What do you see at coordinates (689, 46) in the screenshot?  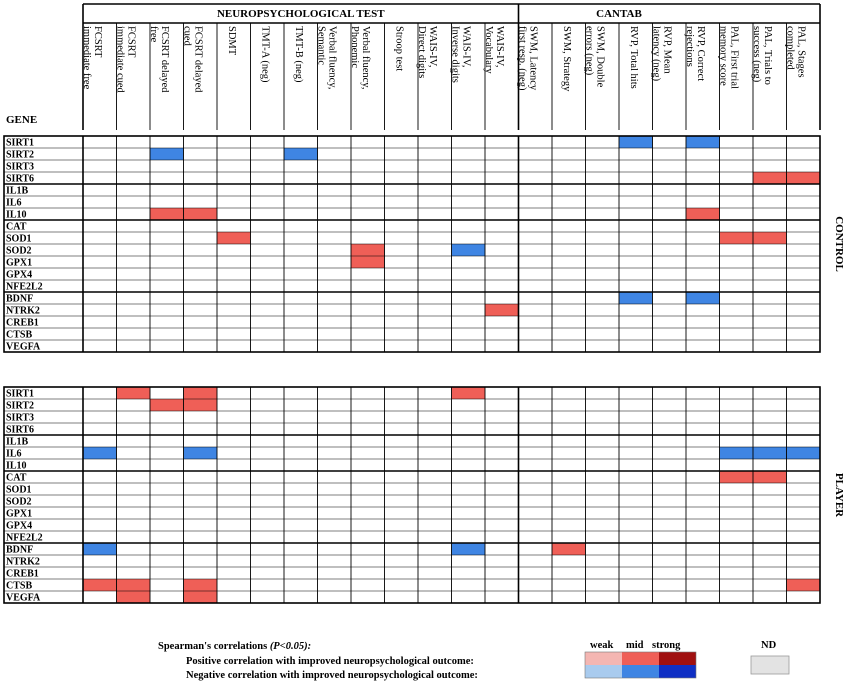 I see `column-label-18-1: rejections` at bounding box center [689, 46].